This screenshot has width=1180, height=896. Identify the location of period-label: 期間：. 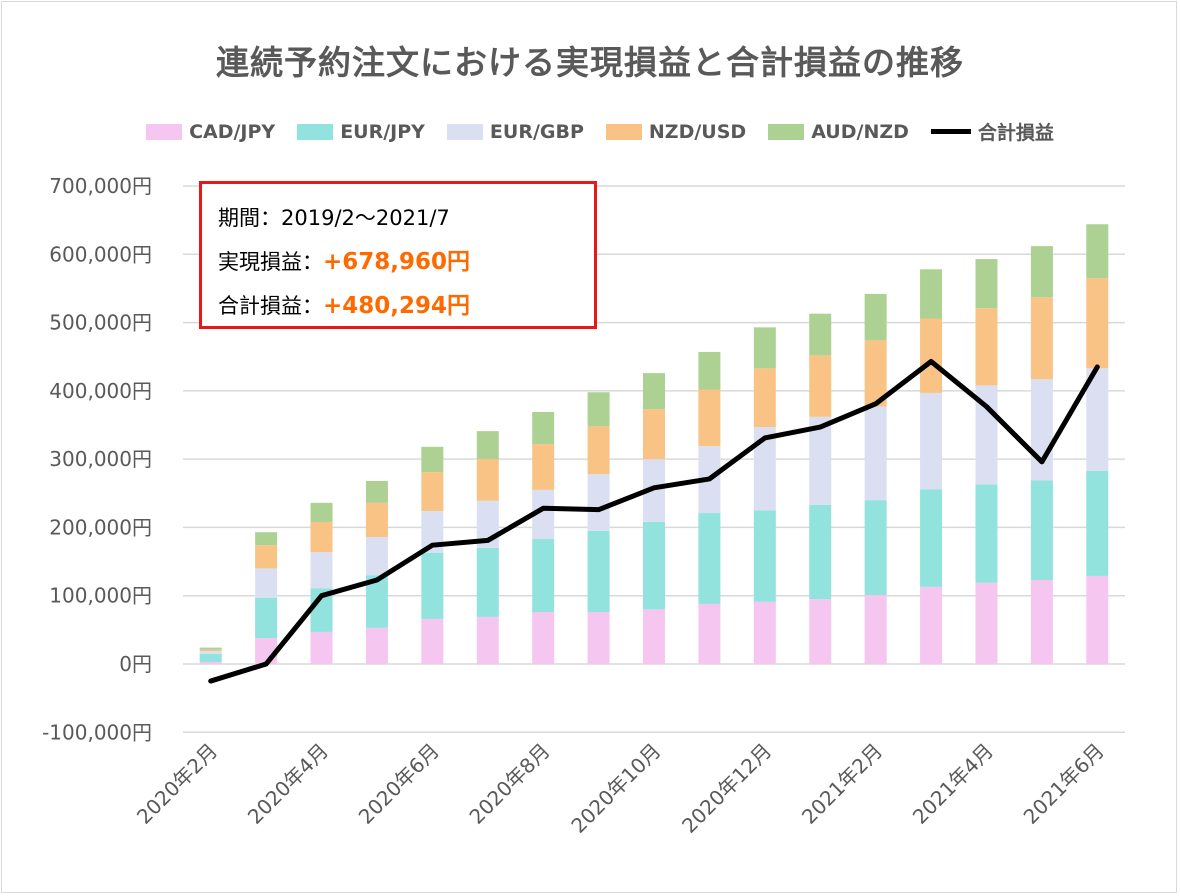
(249, 218).